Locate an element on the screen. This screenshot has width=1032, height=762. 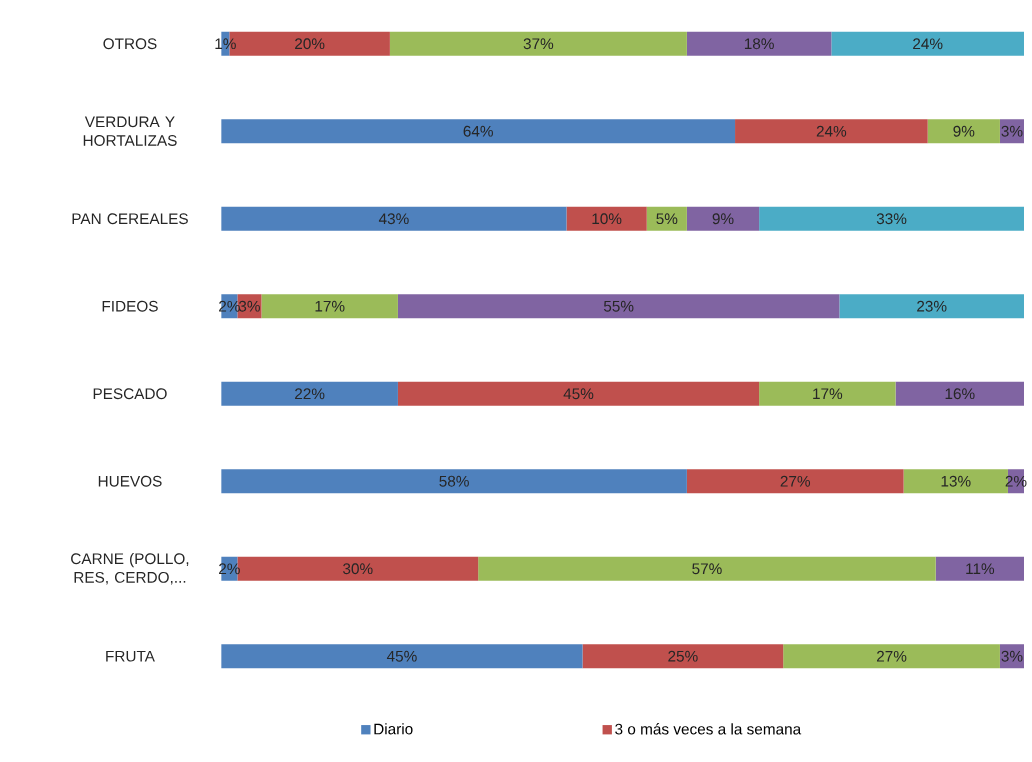
data-label: 43% is located at coordinates (393, 219).